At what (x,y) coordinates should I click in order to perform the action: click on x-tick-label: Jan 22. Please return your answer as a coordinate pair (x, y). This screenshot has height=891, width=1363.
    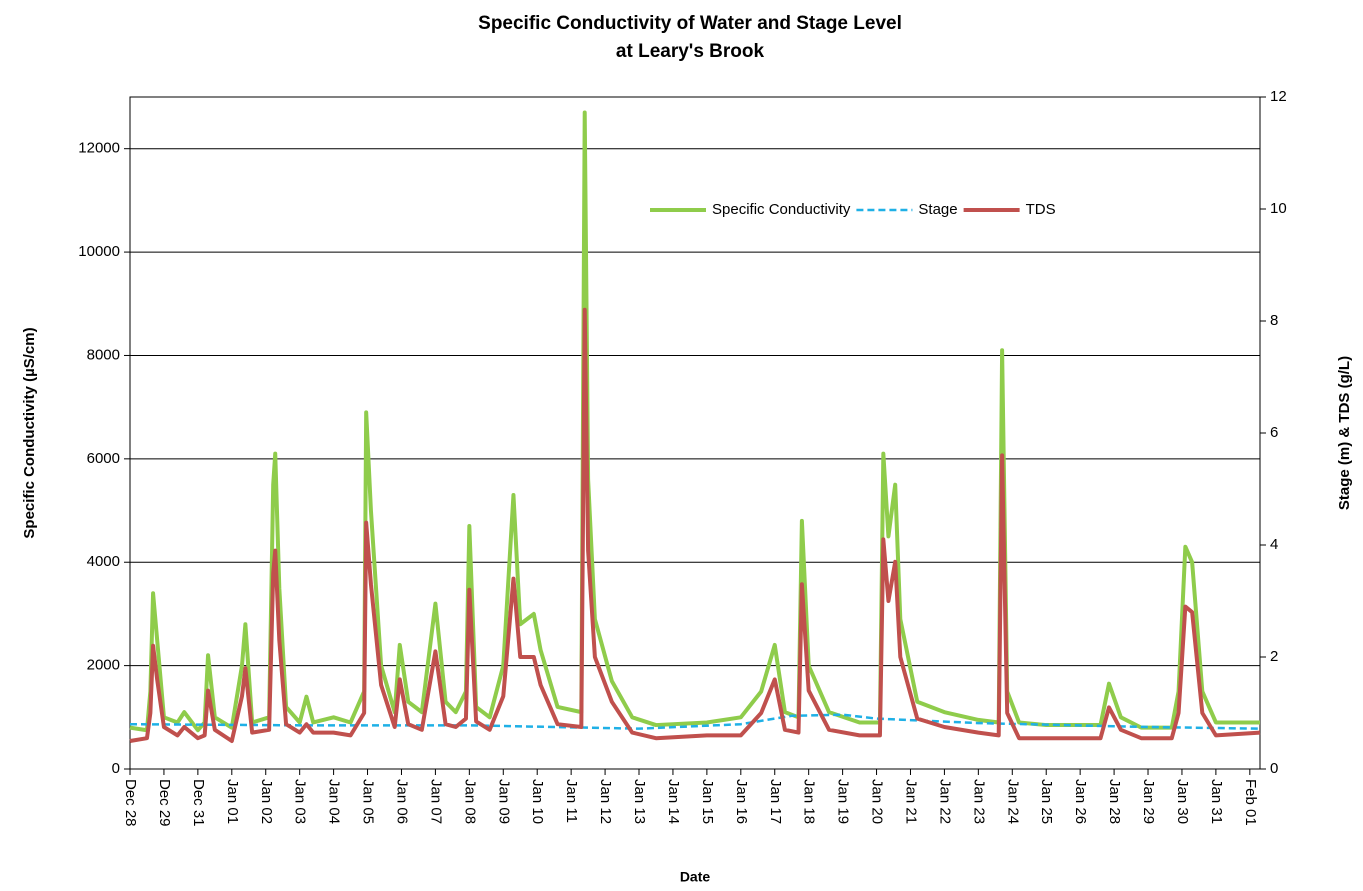
    Looking at the image, I should click on (944, 801).